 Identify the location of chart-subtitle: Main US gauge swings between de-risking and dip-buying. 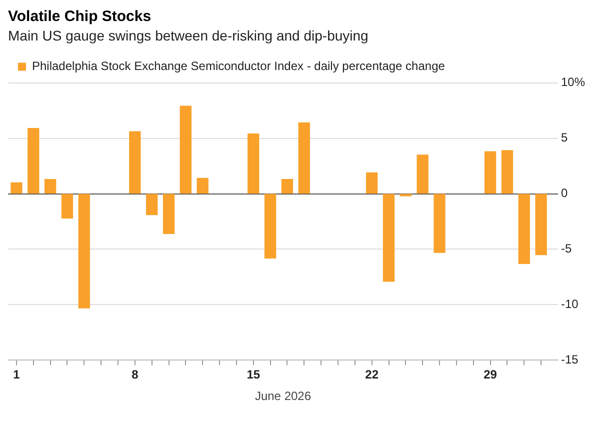
(188, 35).